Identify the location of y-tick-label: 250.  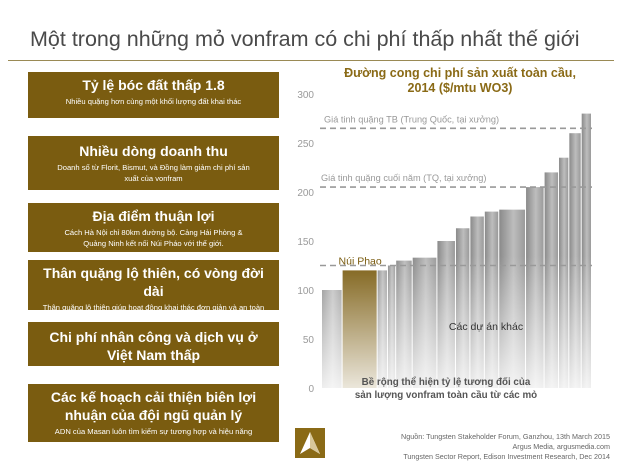
(305, 144).